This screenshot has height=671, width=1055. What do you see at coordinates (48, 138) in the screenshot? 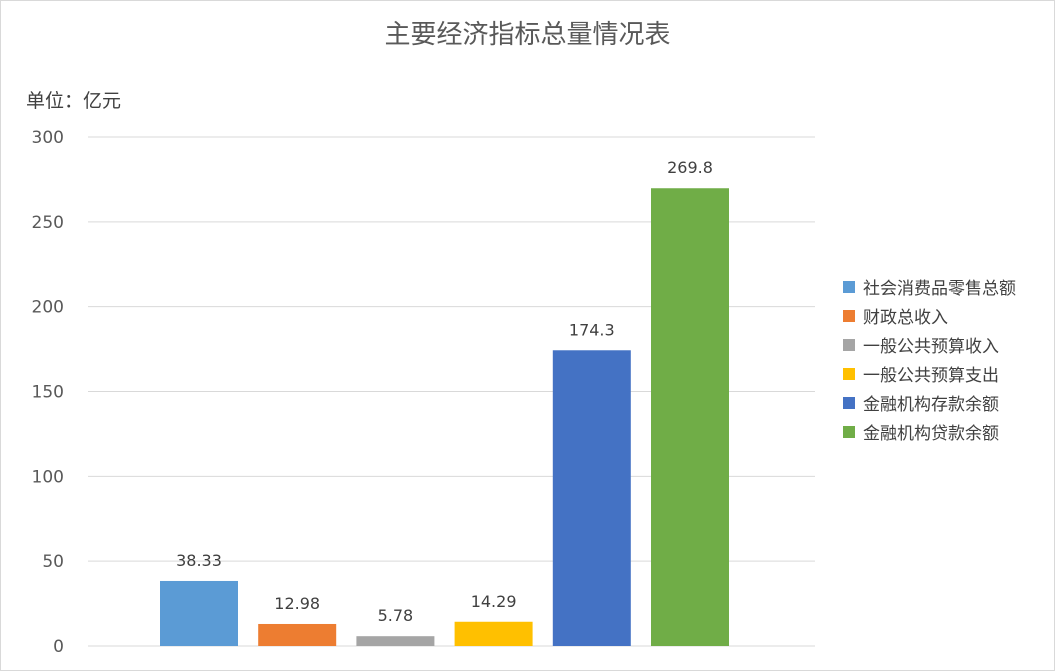
I see `y-tick-label-300: 300` at bounding box center [48, 138].